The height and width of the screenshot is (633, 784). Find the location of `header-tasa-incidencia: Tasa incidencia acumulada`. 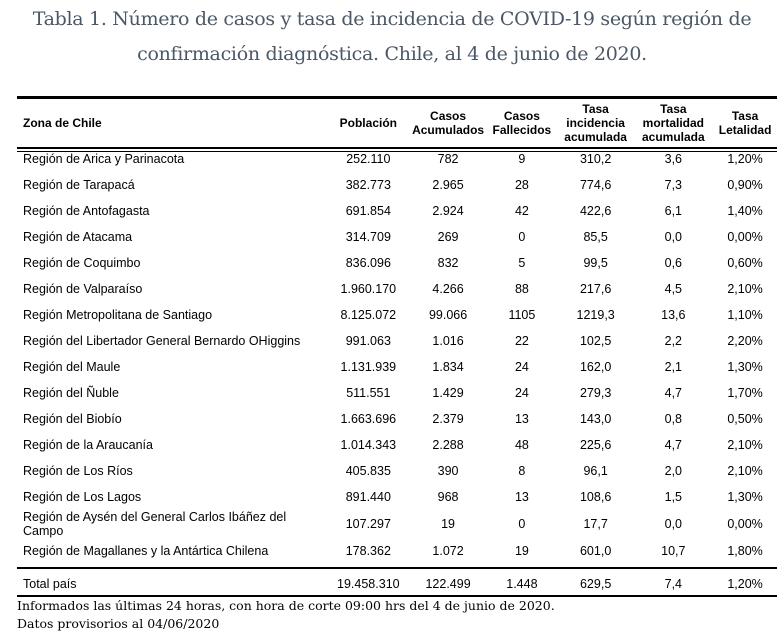

header-tasa-incidencia: Tasa incidencia acumulada is located at coordinates (595, 123).